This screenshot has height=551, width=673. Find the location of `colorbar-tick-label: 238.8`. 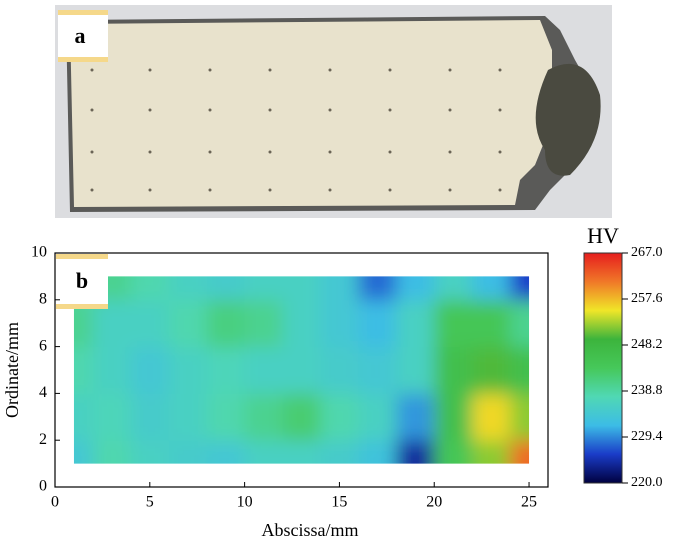

colorbar-tick-label: 238.8 is located at coordinates (647, 390).